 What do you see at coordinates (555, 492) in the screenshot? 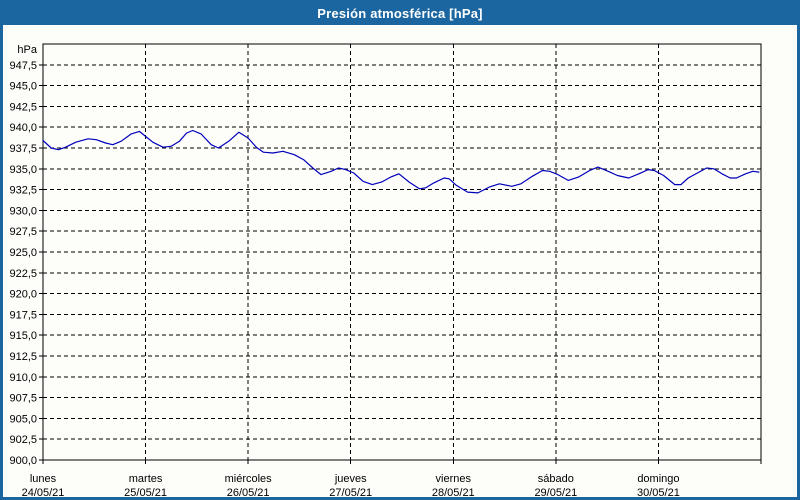
I see `svg-text: 29/05/21` at bounding box center [555, 492].